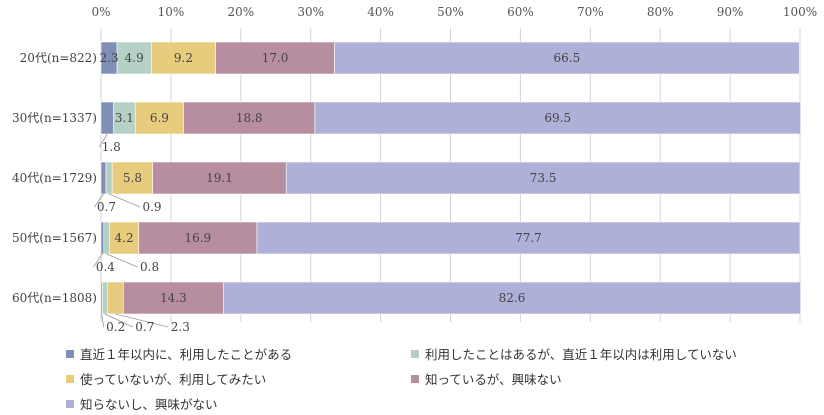  I want to click on data-label: 69.5, so click(557, 118).